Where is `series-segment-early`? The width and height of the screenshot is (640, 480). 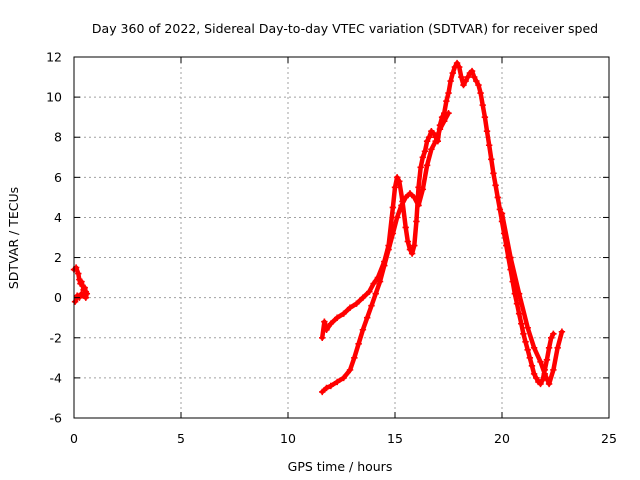 series-segment-early is located at coordinates (80, 284).